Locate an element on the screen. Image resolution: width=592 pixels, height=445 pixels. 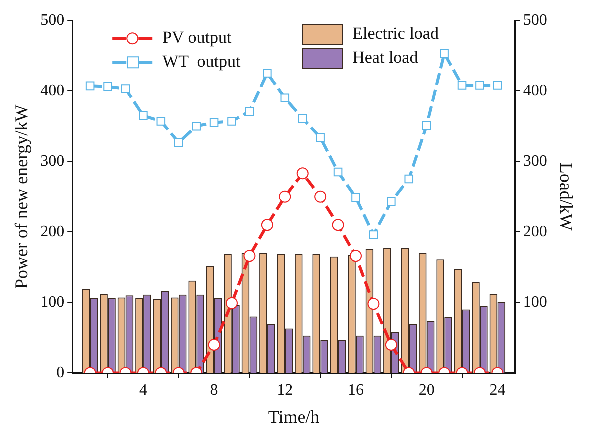
legend-label: PV output is located at coordinates (197, 38).